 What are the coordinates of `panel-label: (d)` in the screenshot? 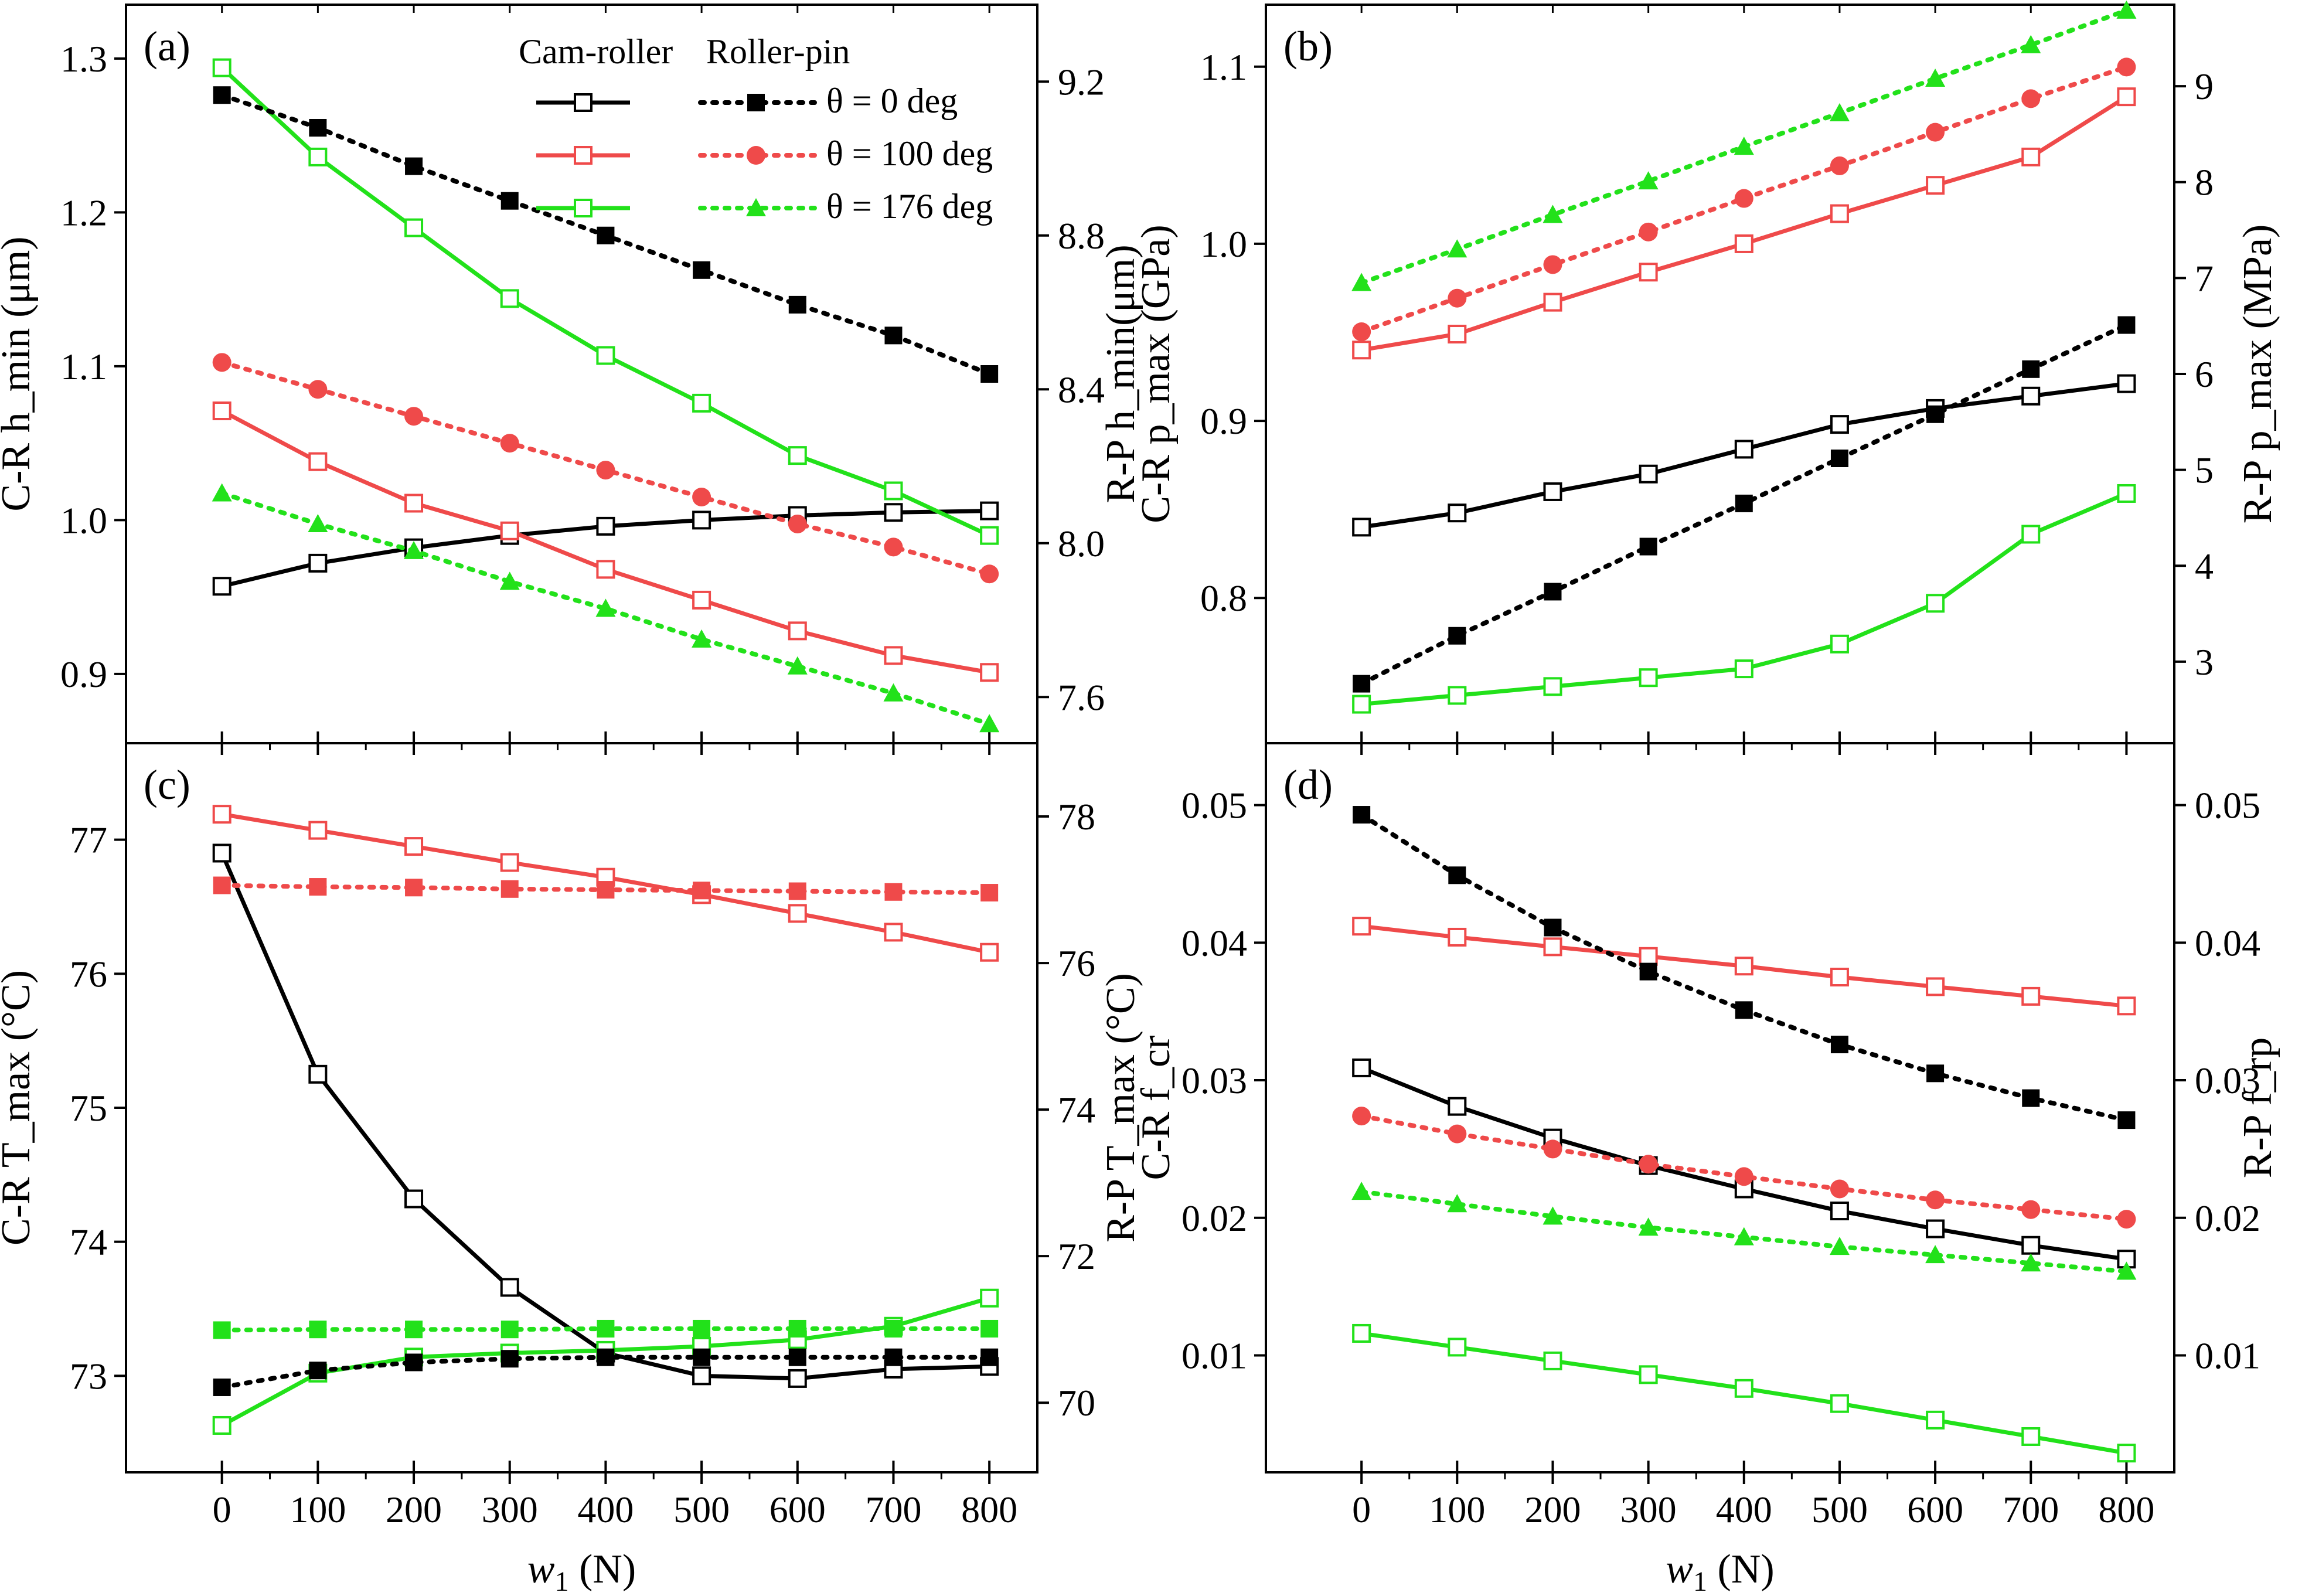 It's located at (1308, 784).